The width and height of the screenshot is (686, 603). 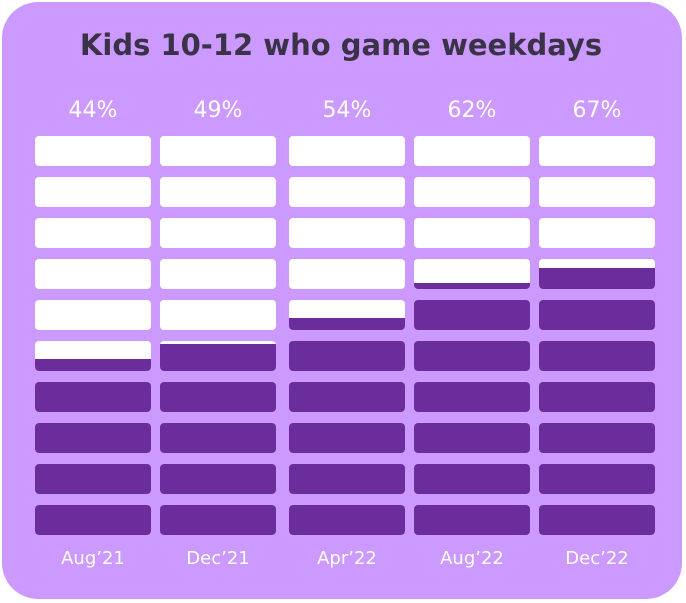 I want to click on chart-title: Kids 10-12 who game weekdays, so click(x=341, y=45).